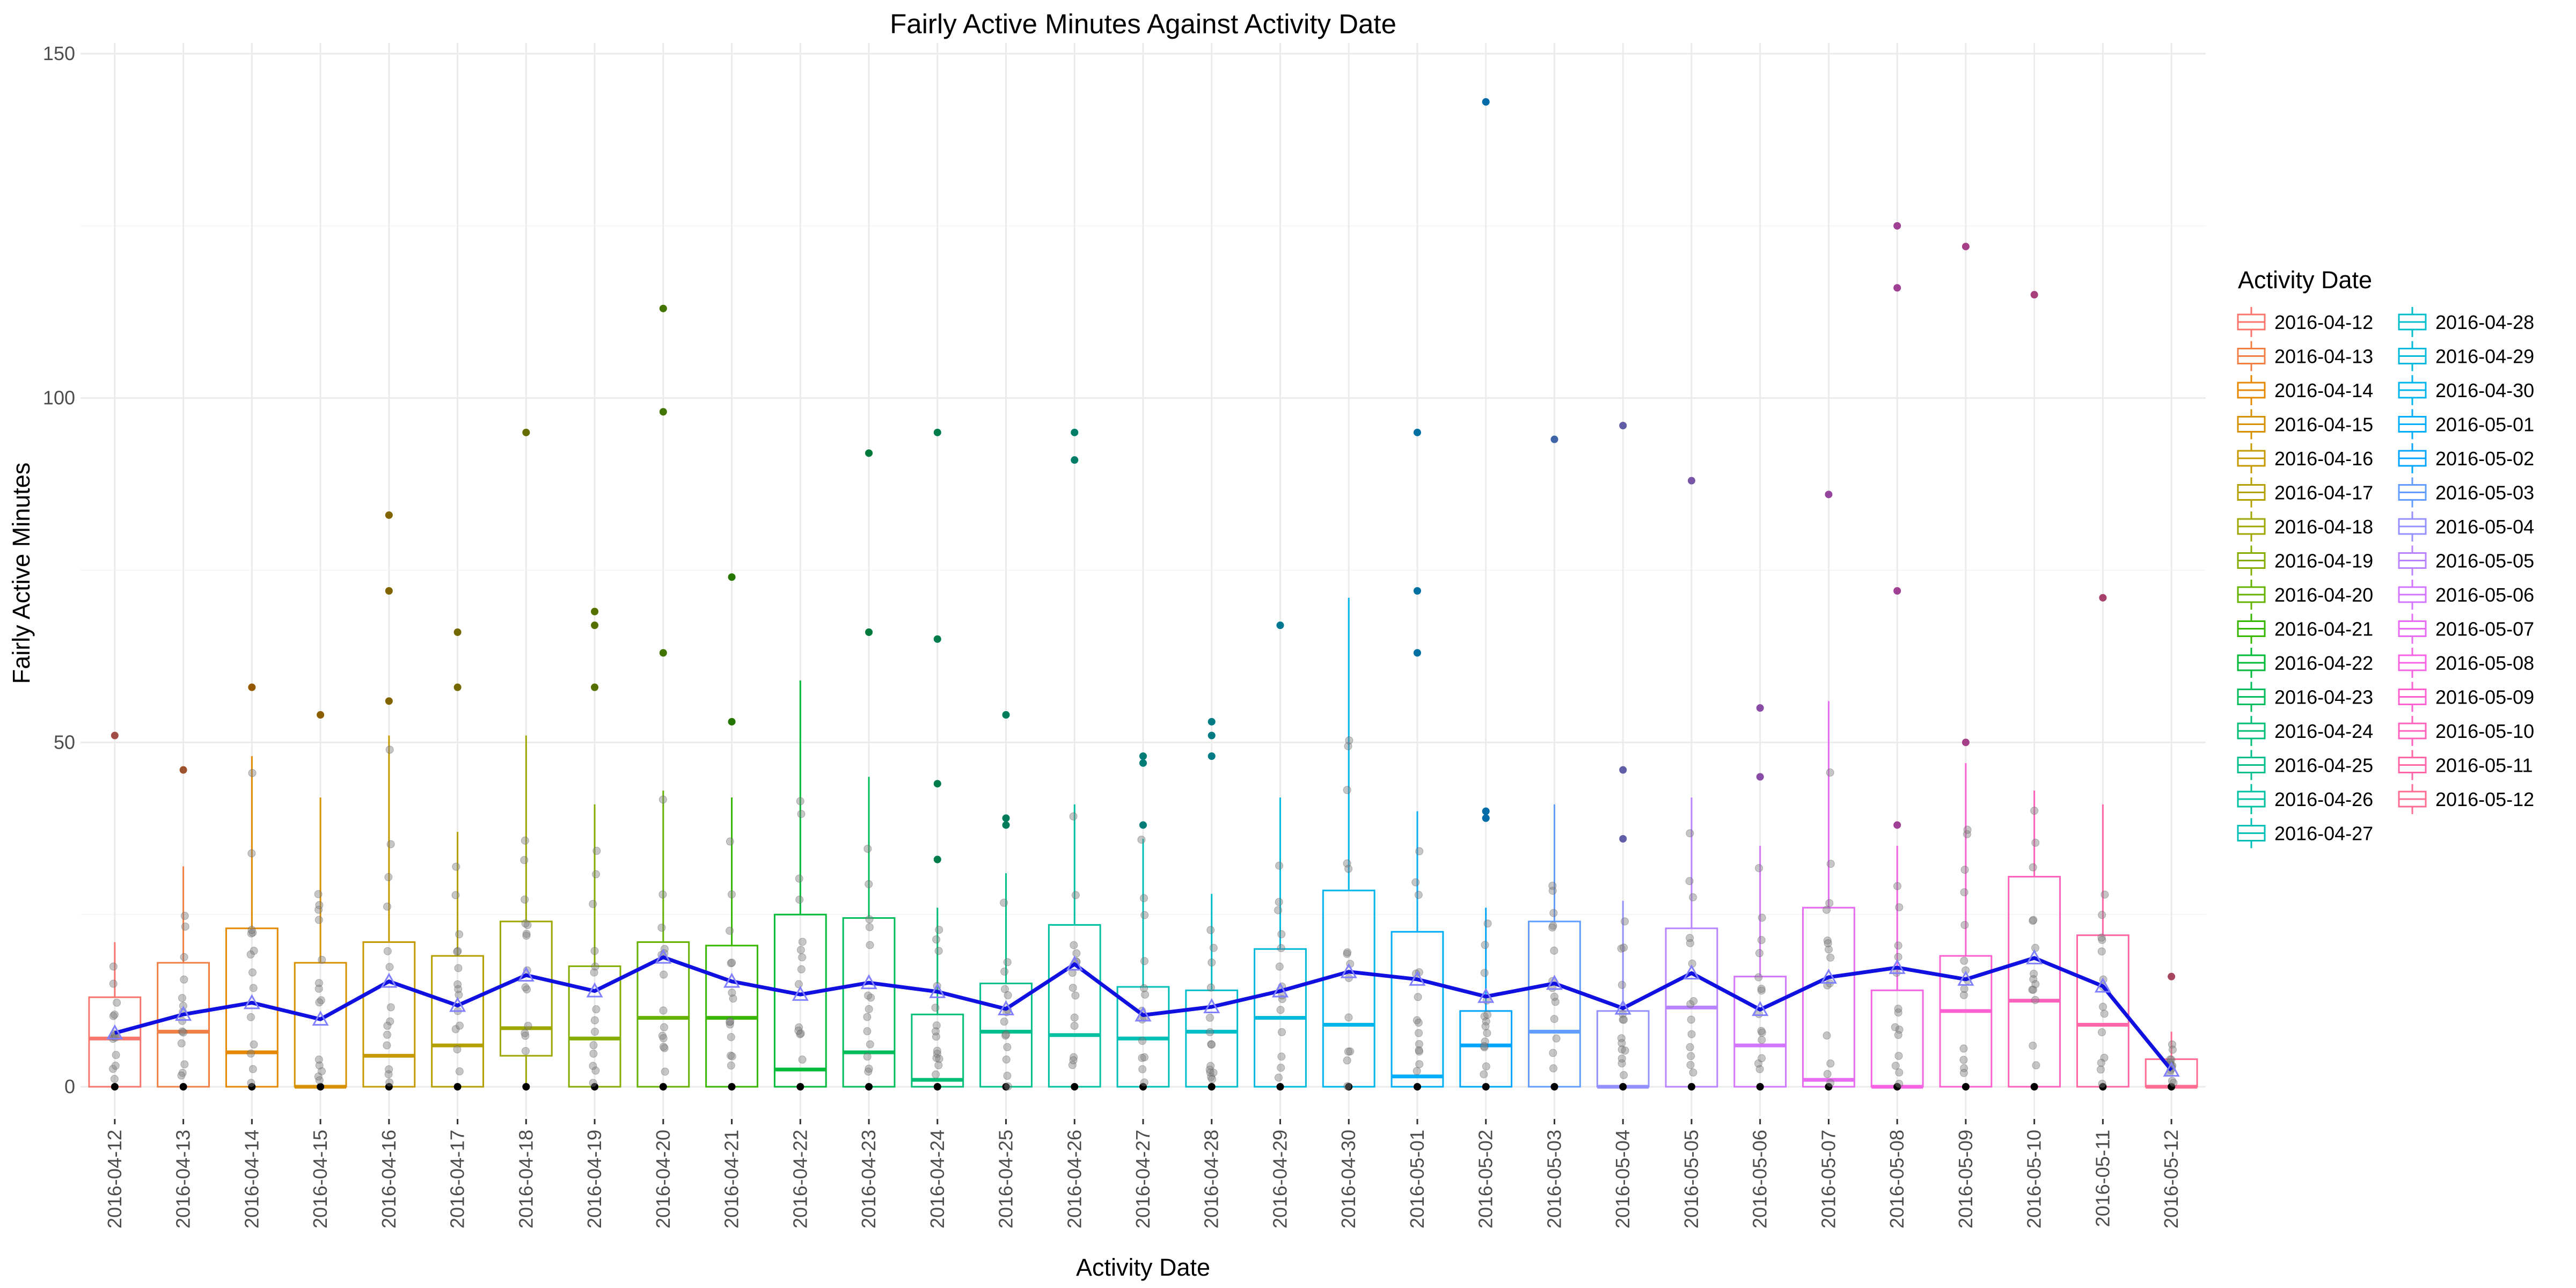 The height and width of the screenshot is (1288, 2576). What do you see at coordinates (2323, 493) in the screenshot?
I see `legend-label: 2016-04-17` at bounding box center [2323, 493].